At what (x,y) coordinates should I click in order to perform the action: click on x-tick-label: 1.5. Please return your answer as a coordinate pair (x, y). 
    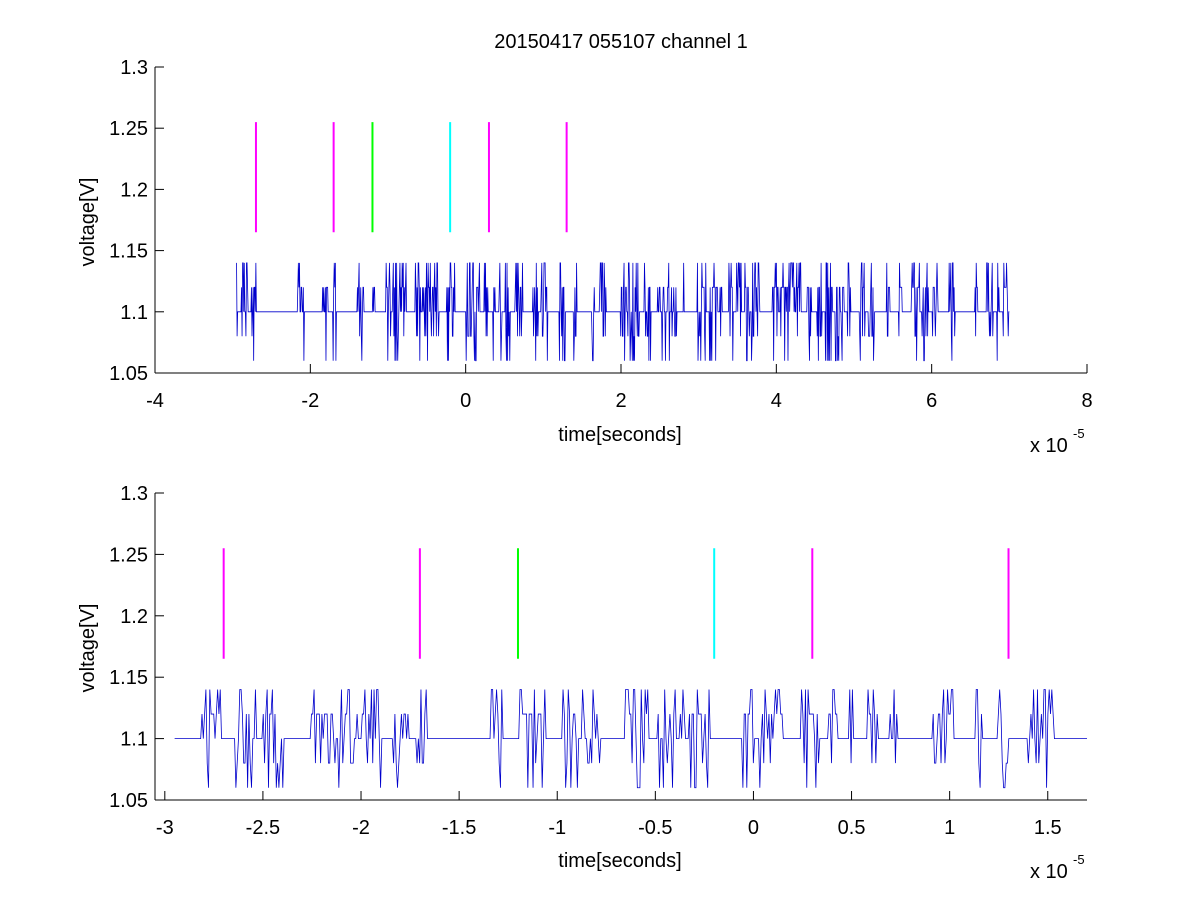
    Looking at the image, I should click on (1048, 828).